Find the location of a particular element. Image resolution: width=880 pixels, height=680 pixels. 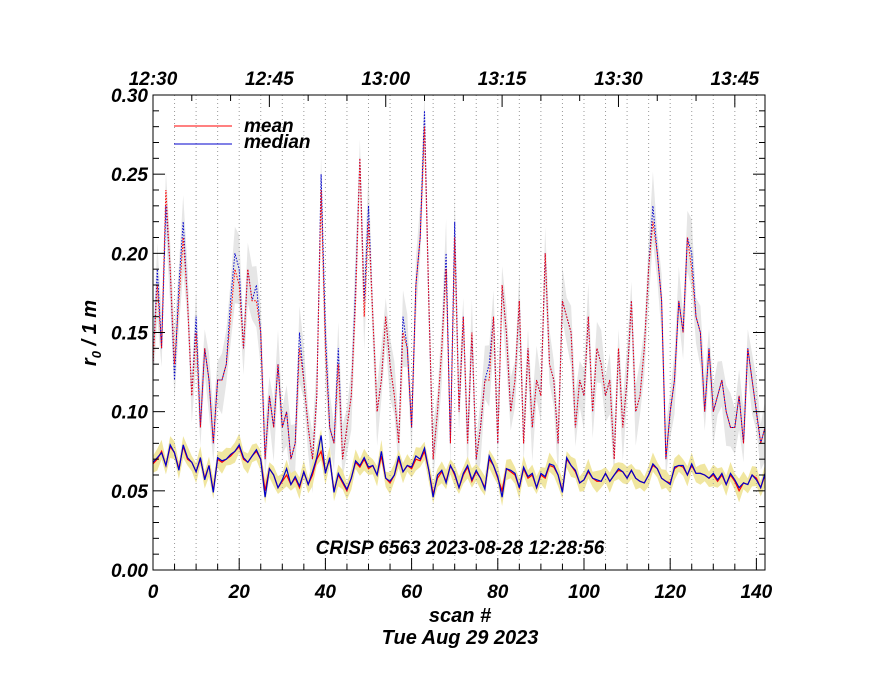

y-axis-title: r0 / 1 m is located at coordinates (91, 333).